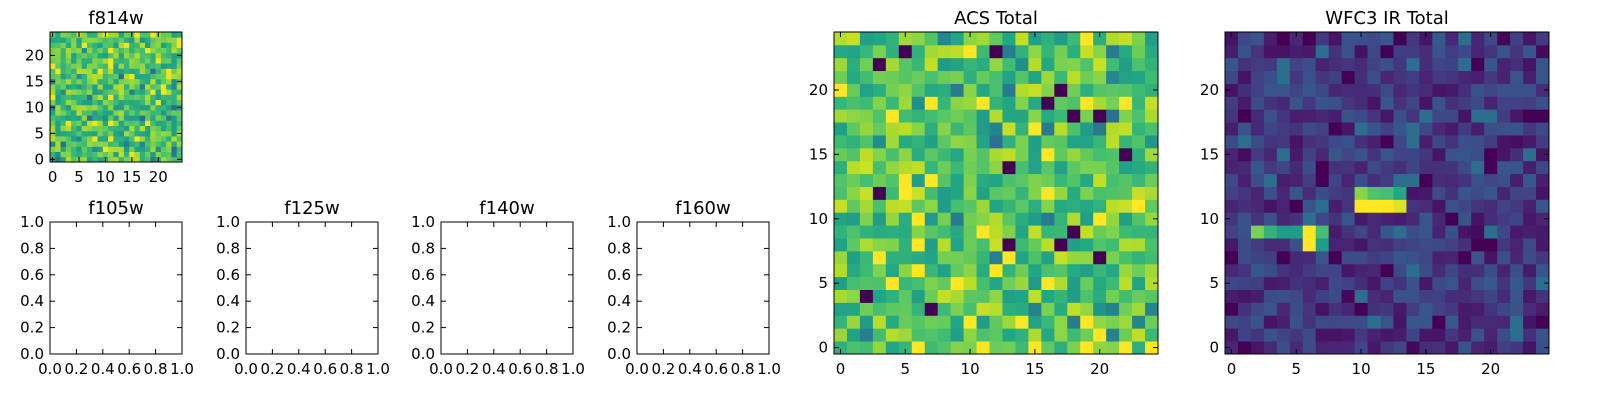 This screenshot has height=400, width=1600. What do you see at coordinates (573, 369) in the screenshot?
I see `x-tick-label: 1.0` at bounding box center [573, 369].